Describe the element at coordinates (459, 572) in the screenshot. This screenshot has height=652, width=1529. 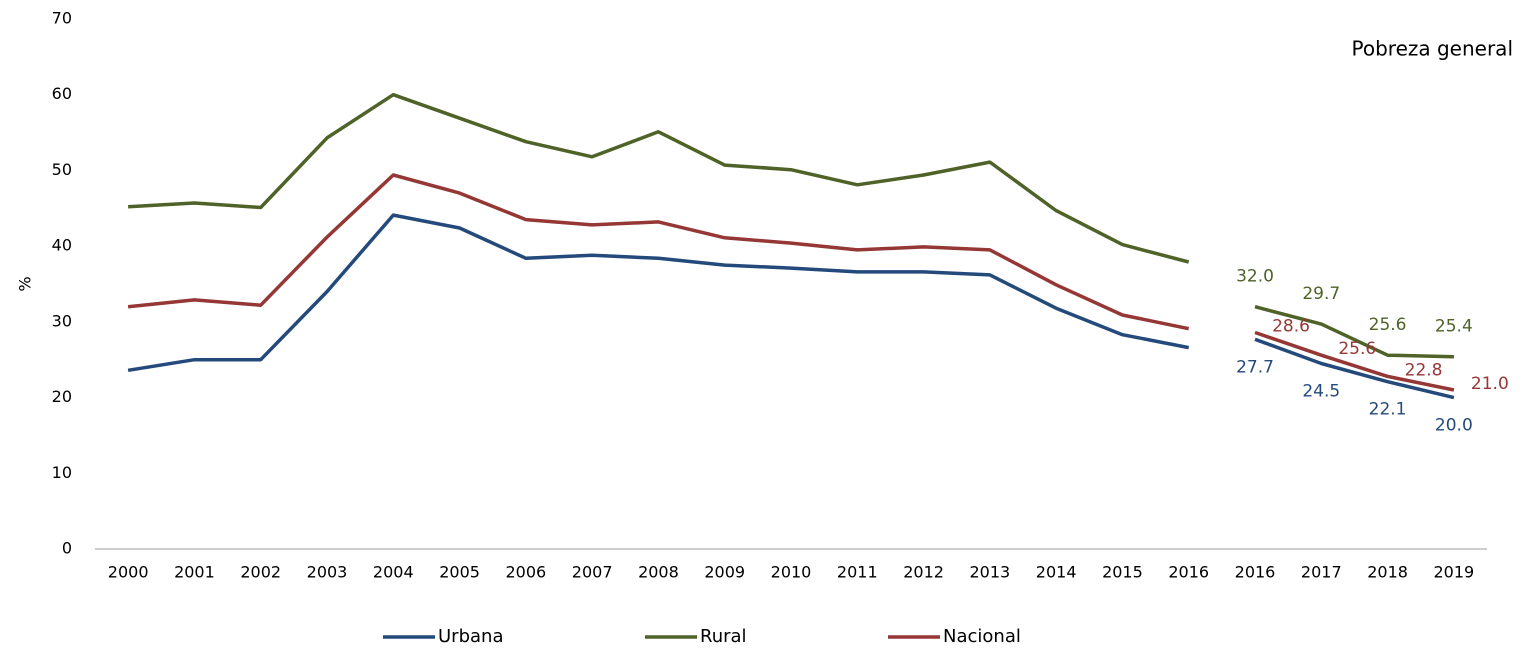
I see `x-tick-label: 2005` at that location.